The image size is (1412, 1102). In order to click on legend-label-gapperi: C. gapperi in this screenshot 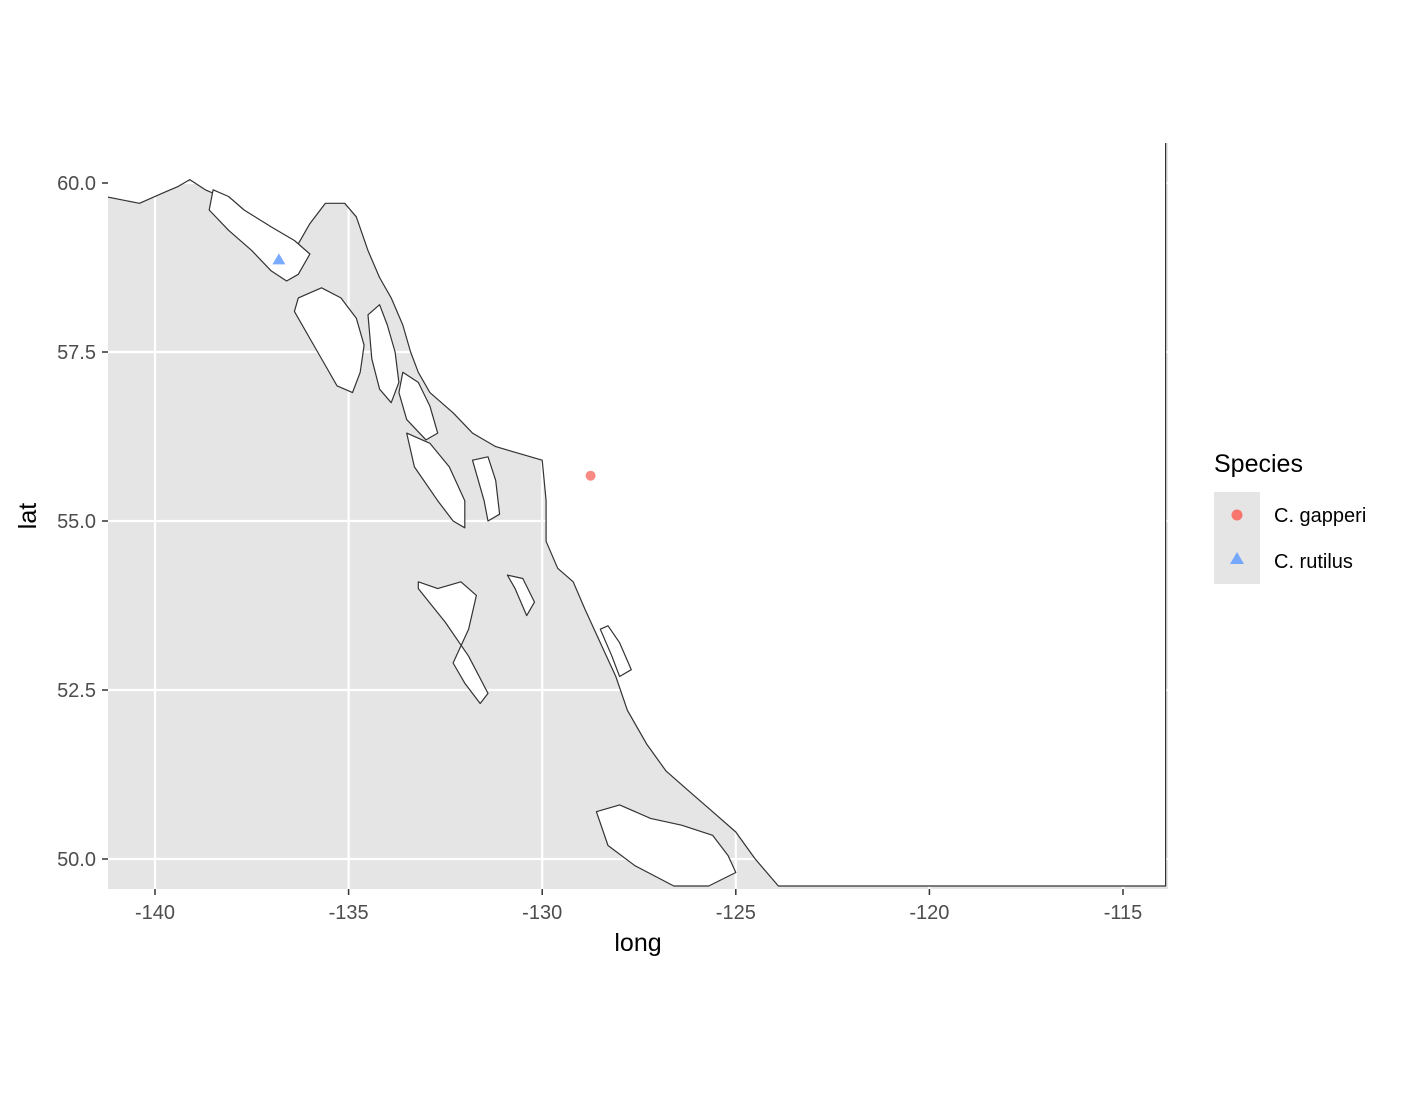, I will do `click(1320, 516)`.